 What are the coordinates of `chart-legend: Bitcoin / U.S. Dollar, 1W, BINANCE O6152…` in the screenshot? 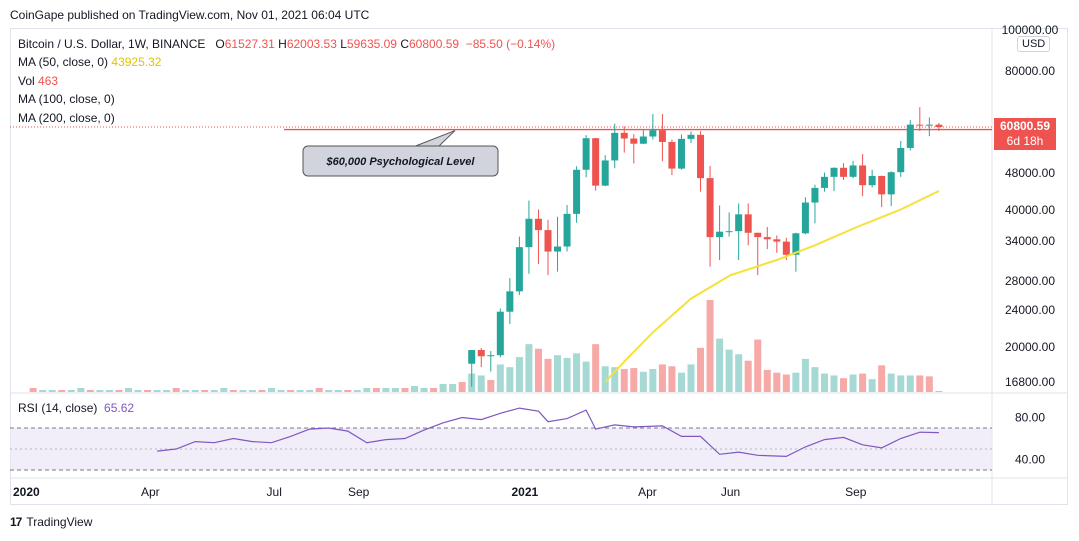 It's located at (286, 81).